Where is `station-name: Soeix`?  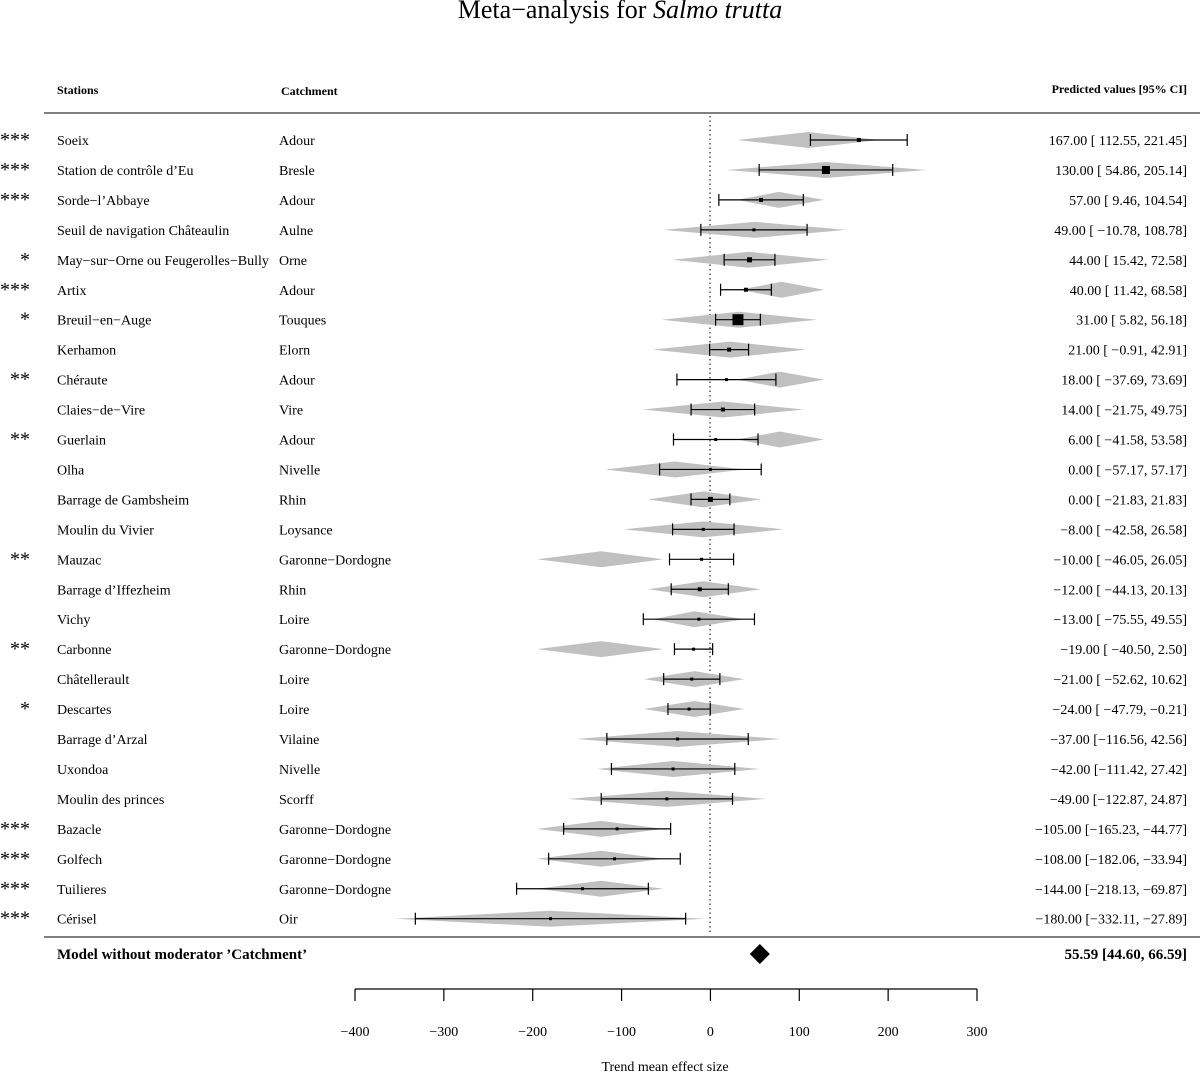 station-name: Soeix is located at coordinates (73, 141).